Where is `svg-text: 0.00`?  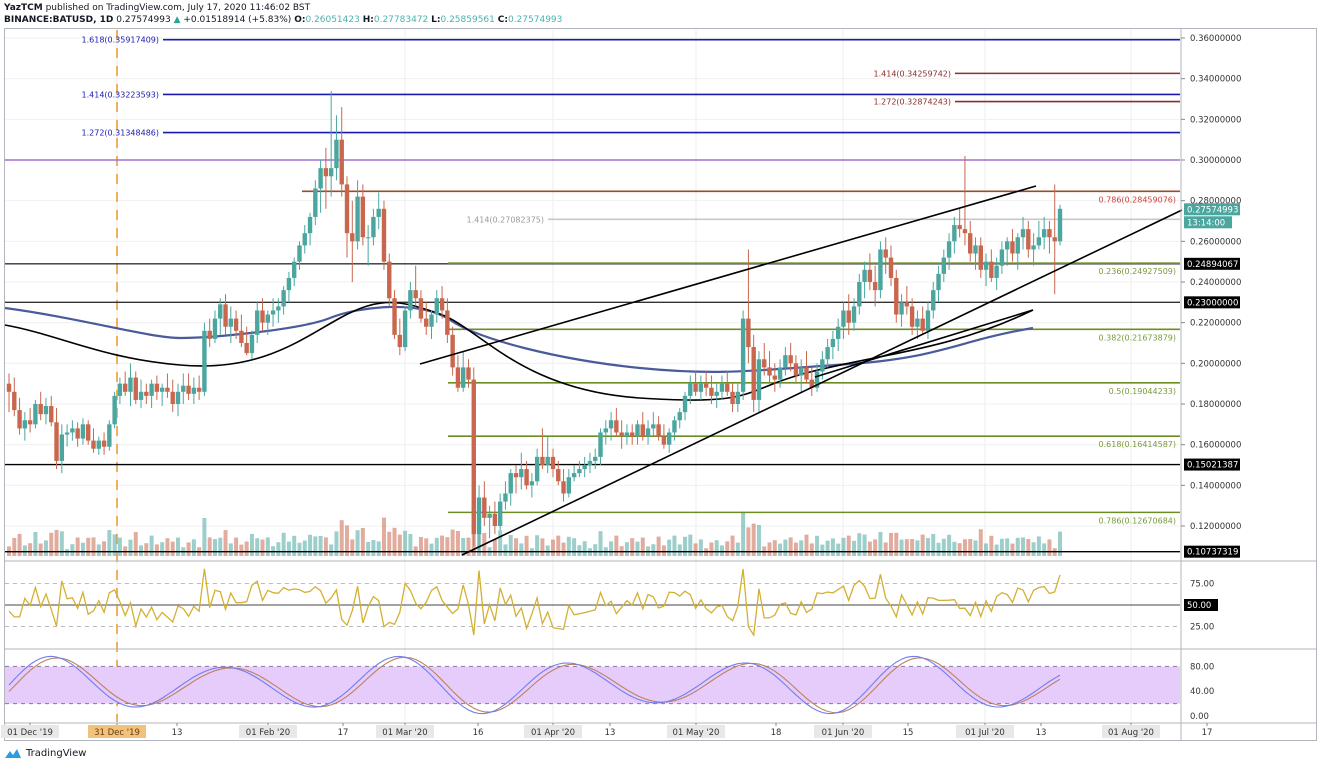
svg-text: 0.00 is located at coordinates (1199, 717).